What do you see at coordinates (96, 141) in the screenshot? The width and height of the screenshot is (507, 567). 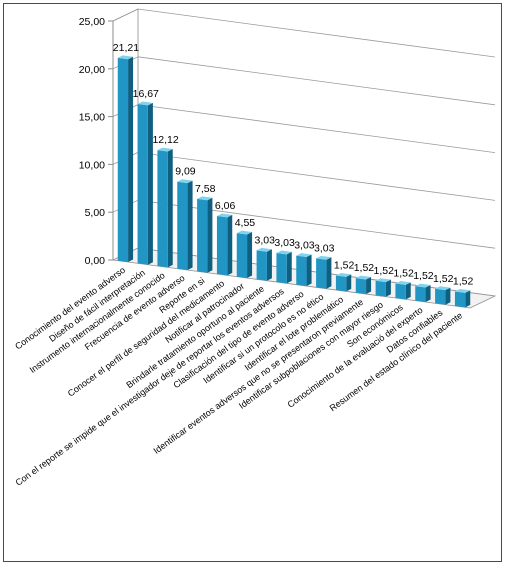 I see `y-axis: 0,00 5,00 10,00 15,00 20,00 25,00` at bounding box center [96, 141].